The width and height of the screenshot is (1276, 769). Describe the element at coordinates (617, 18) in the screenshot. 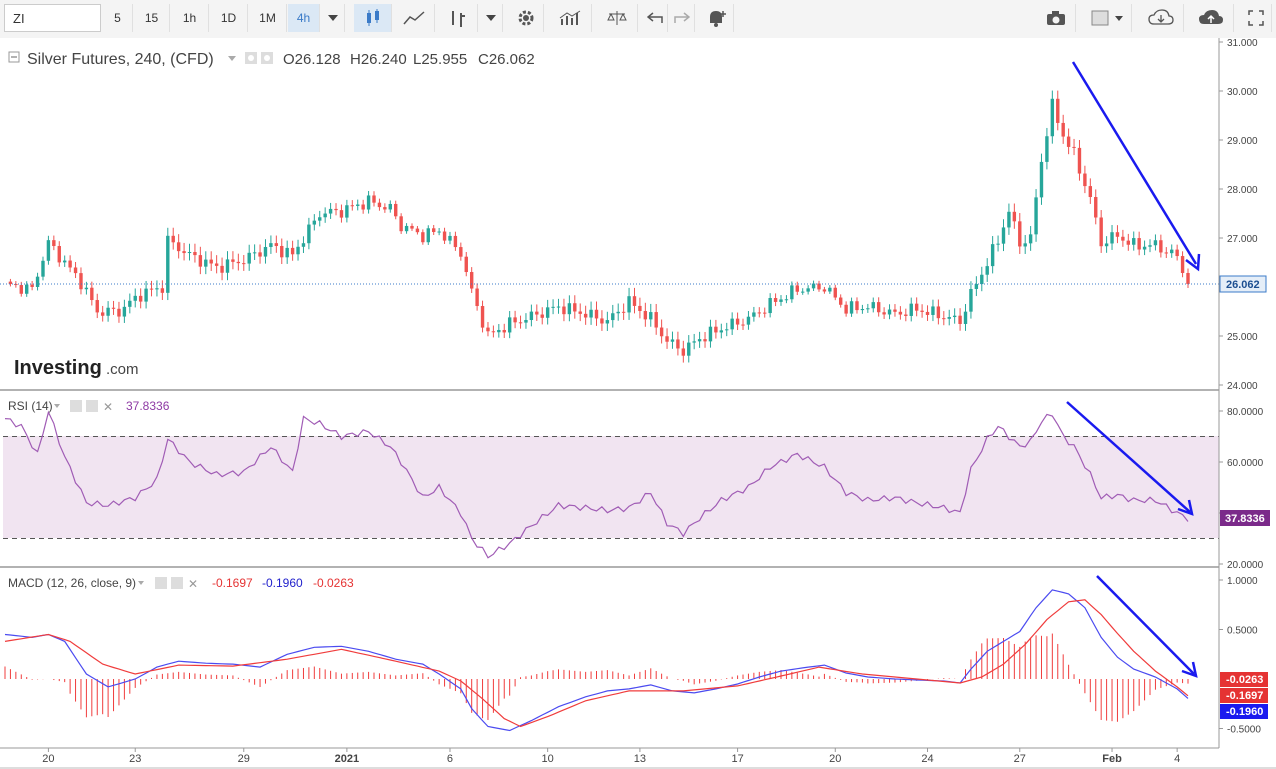

I see `compare-button` at that location.